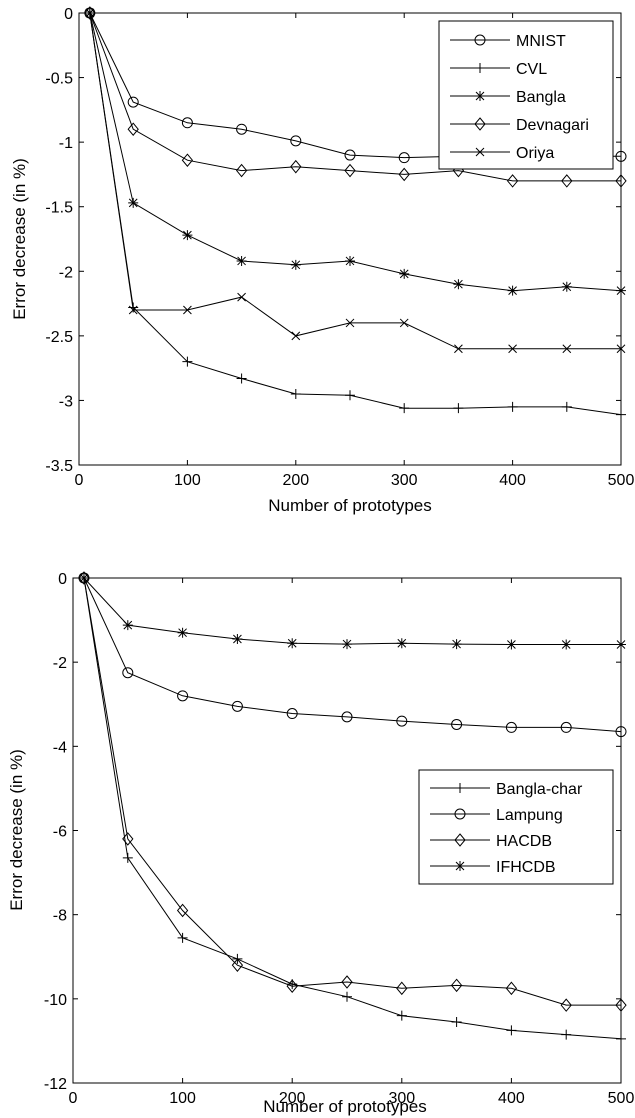 This screenshot has width=635, height=1118. What do you see at coordinates (292, 986) in the screenshot?
I see `point-hacdb-4-shape` at bounding box center [292, 986].